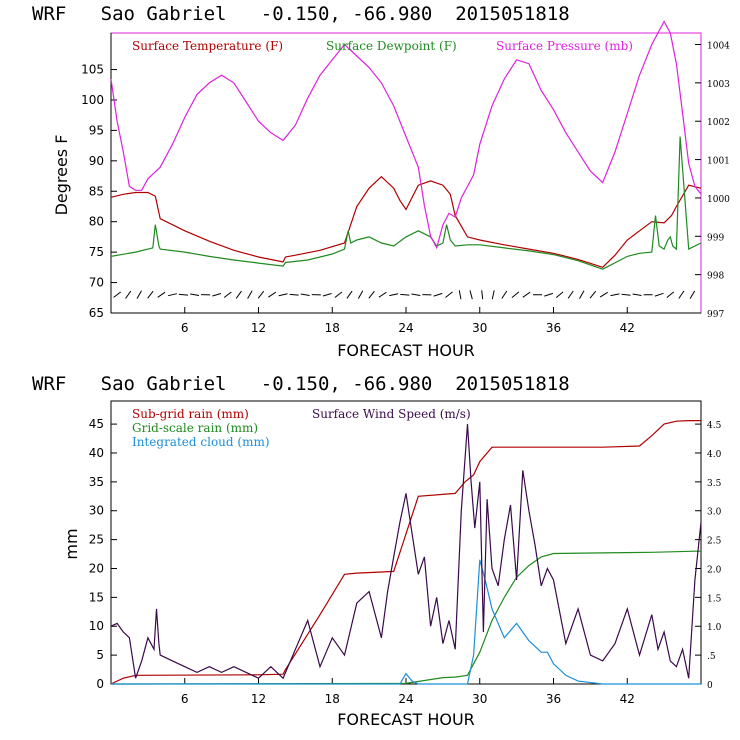 Image resolution: width=740 pixels, height=740 pixels. I want to click on legend-pressure: Surface Pressure (mb), so click(564, 46).